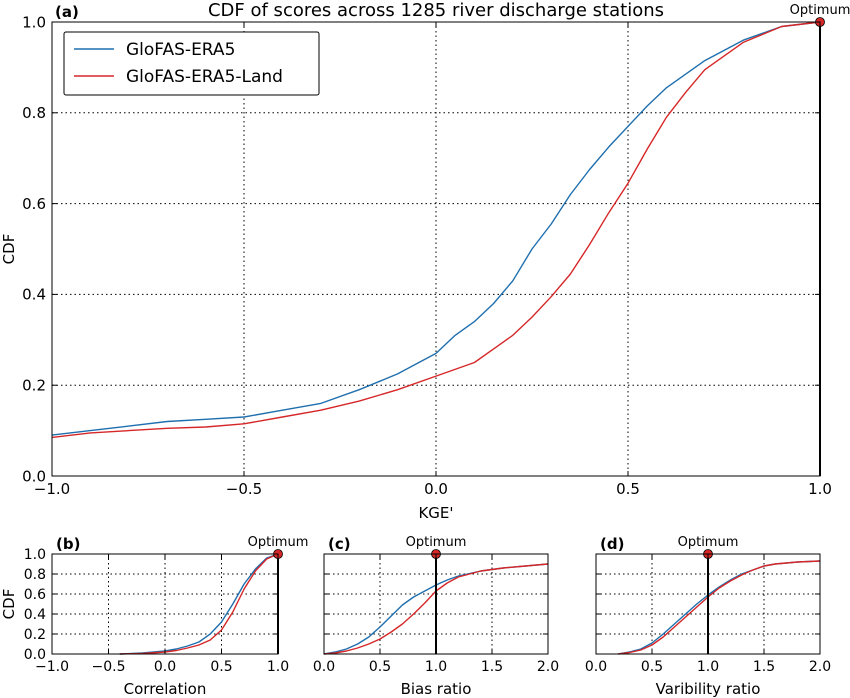 This screenshot has height=698, width=850. What do you see at coordinates (435, 513) in the screenshot?
I see `x-axis-label: KGE'` at bounding box center [435, 513].